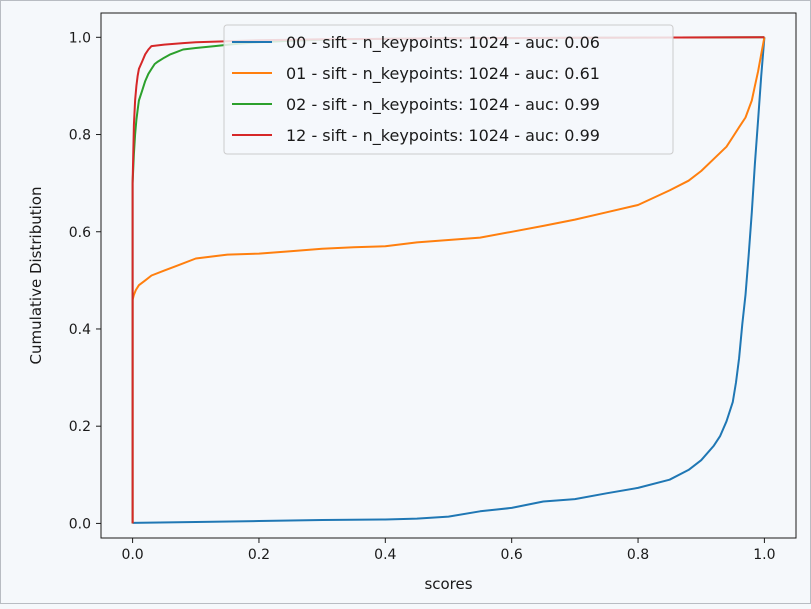  Describe the element at coordinates (764, 555) in the screenshot. I see `x-tick-label: 1.0` at that location.